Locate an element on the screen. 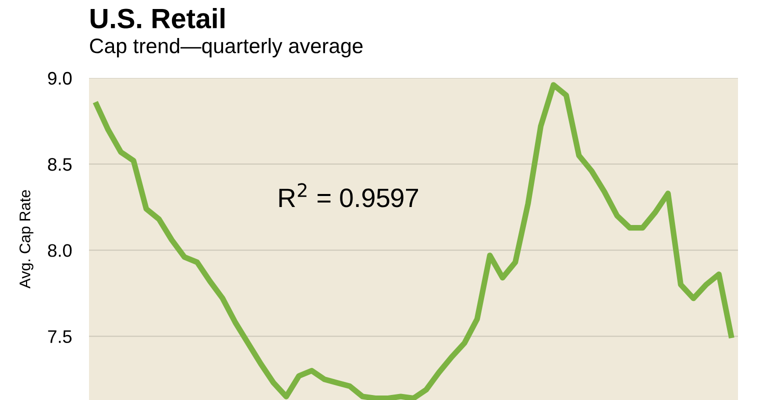  y-axis-title: Avg. Cap Rate is located at coordinates (27, 239).